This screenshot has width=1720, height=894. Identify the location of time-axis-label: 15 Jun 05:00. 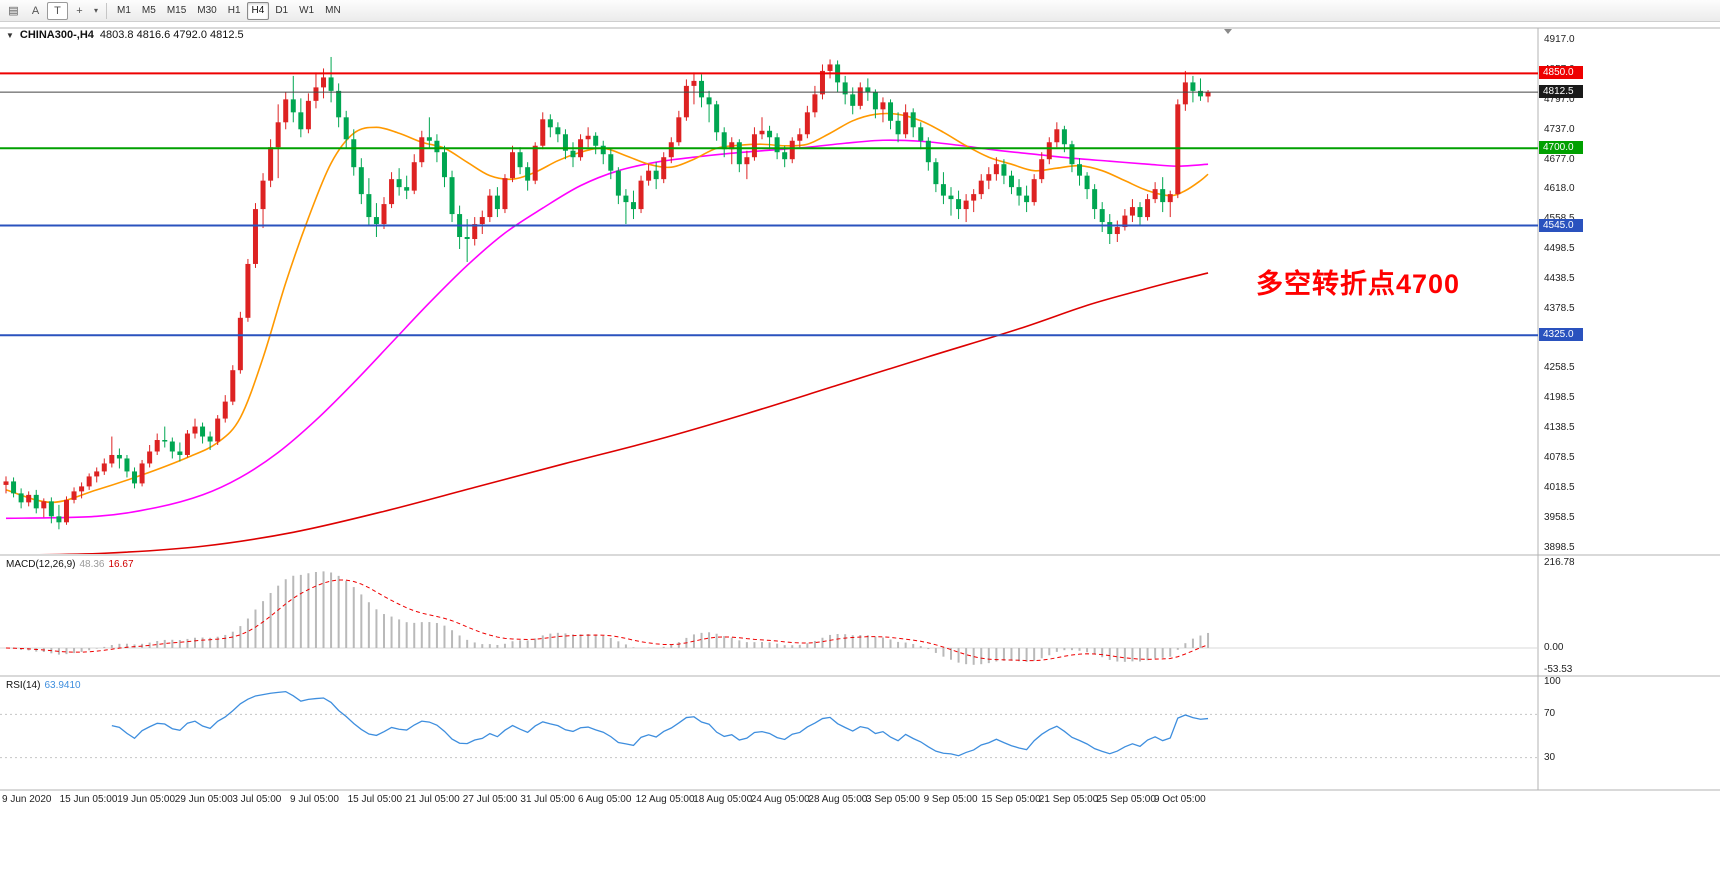
(88, 799).